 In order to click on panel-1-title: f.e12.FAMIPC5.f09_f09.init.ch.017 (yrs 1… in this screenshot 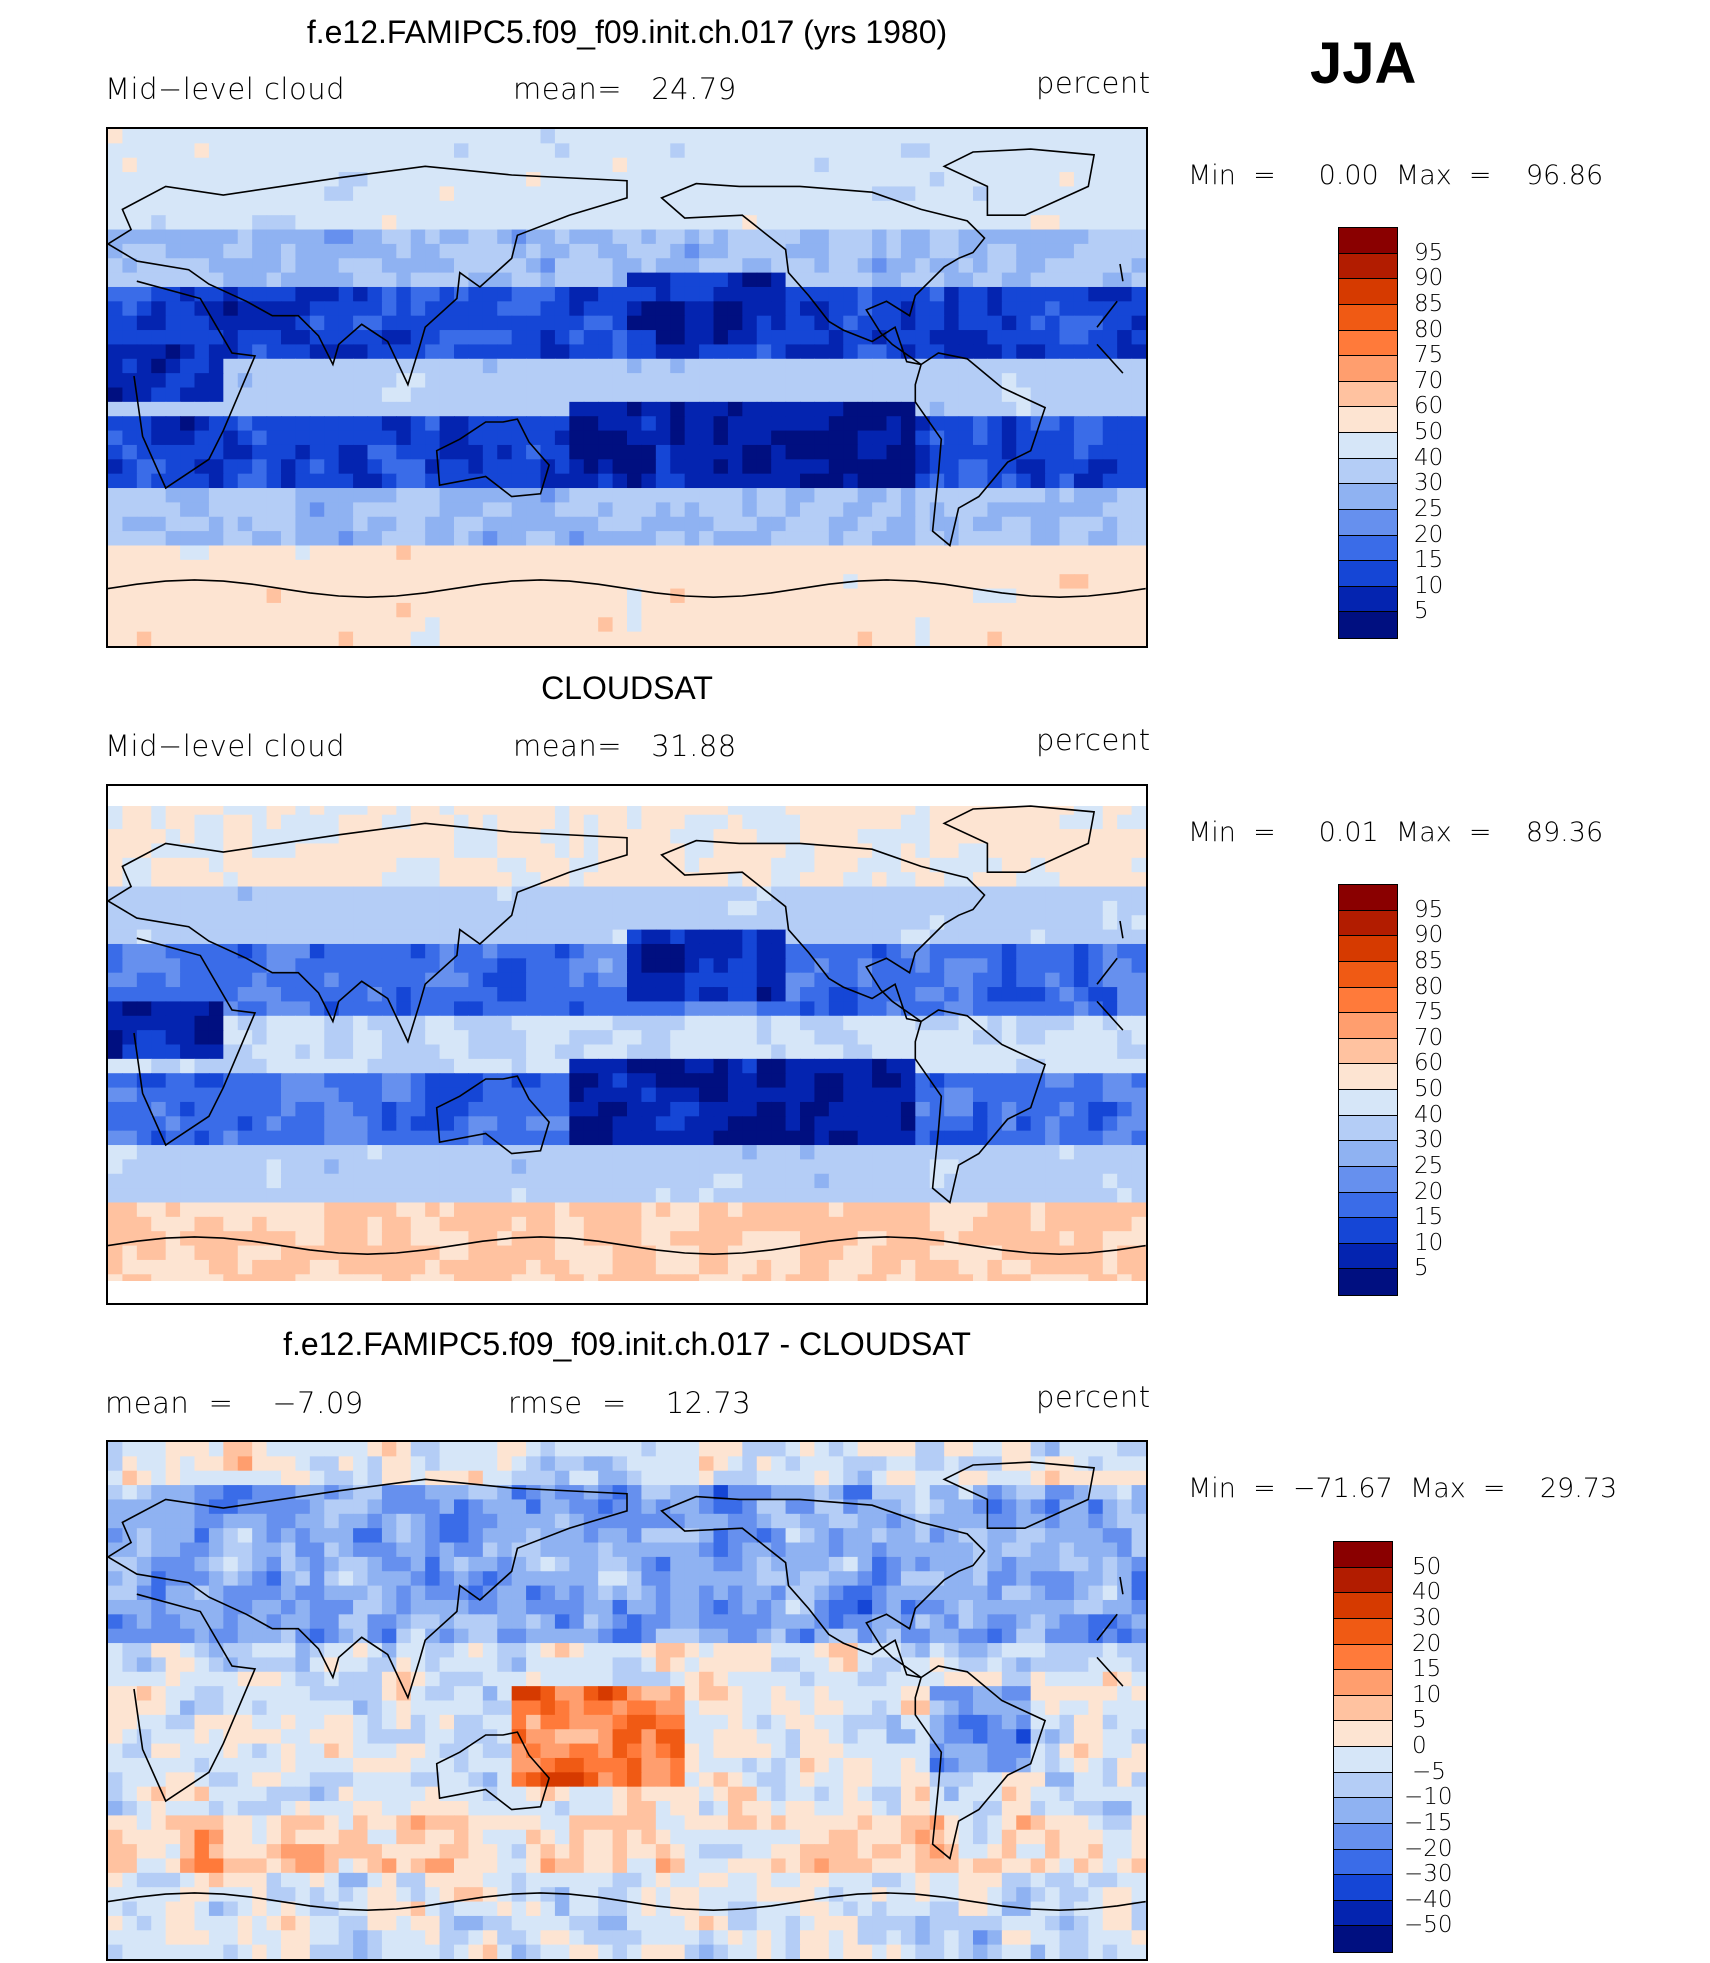, I will do `click(627, 32)`.